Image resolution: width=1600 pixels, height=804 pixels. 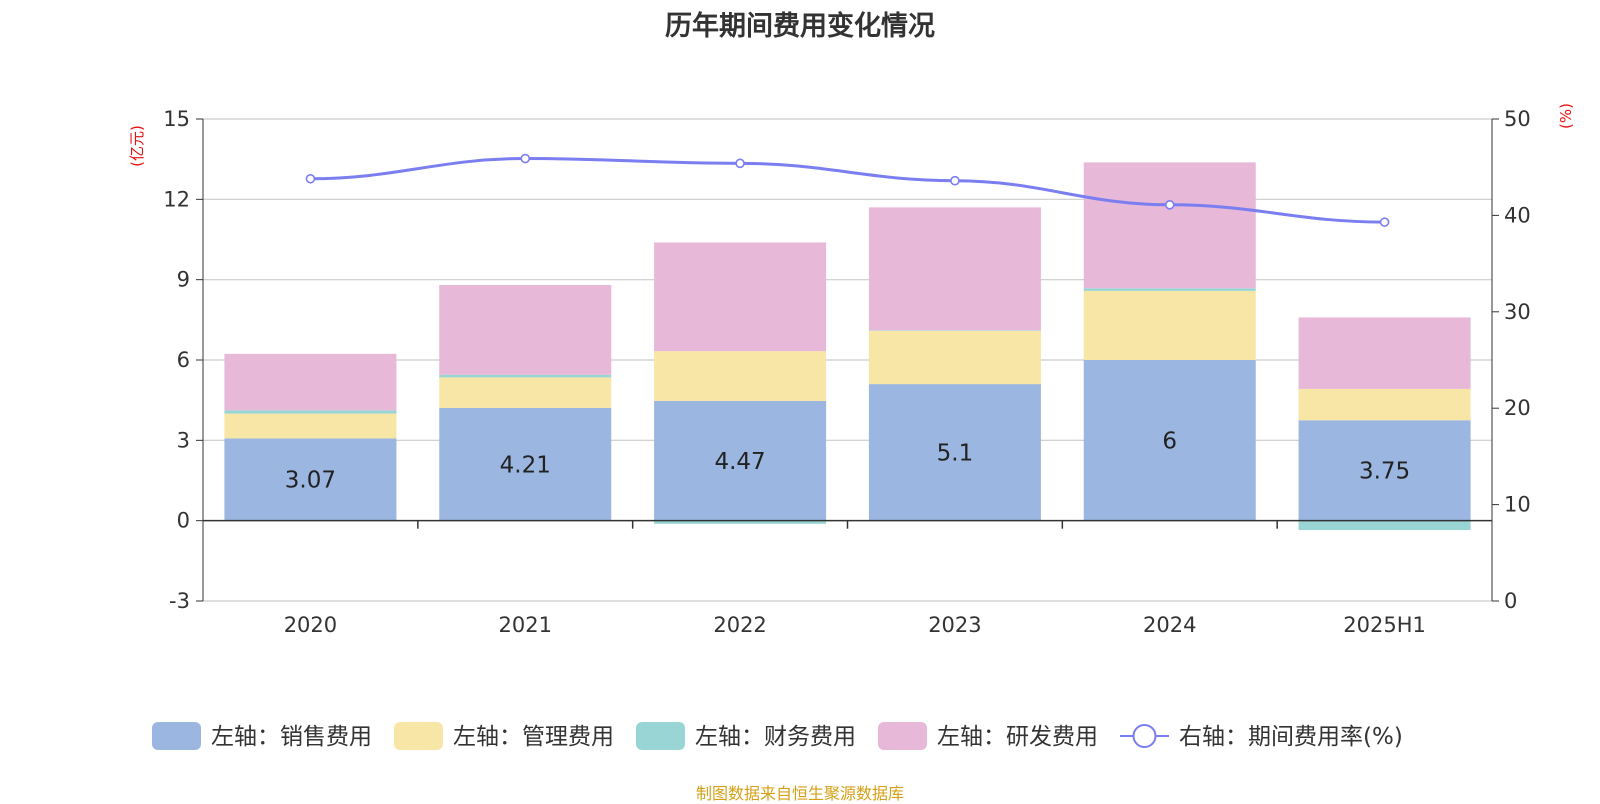 I want to click on bar-data-label: 4.47, so click(x=739, y=462).